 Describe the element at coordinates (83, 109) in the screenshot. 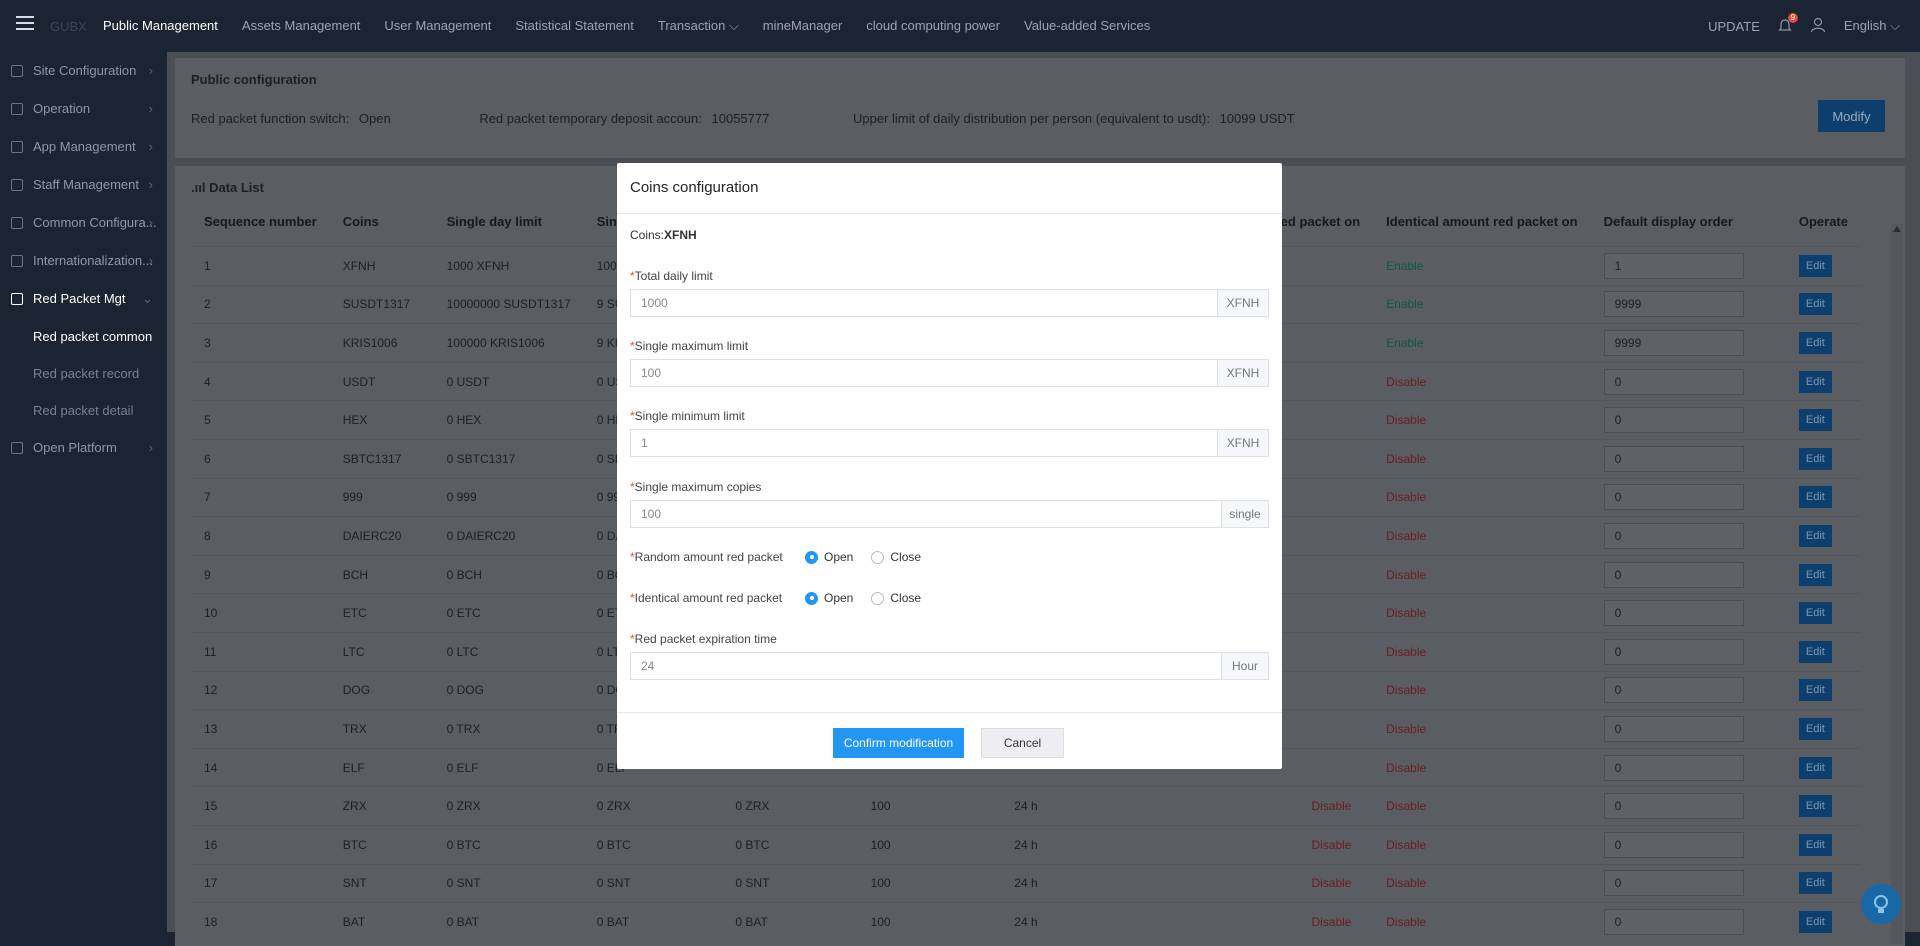

I see `sidebar-item-operation: Operation ›` at that location.